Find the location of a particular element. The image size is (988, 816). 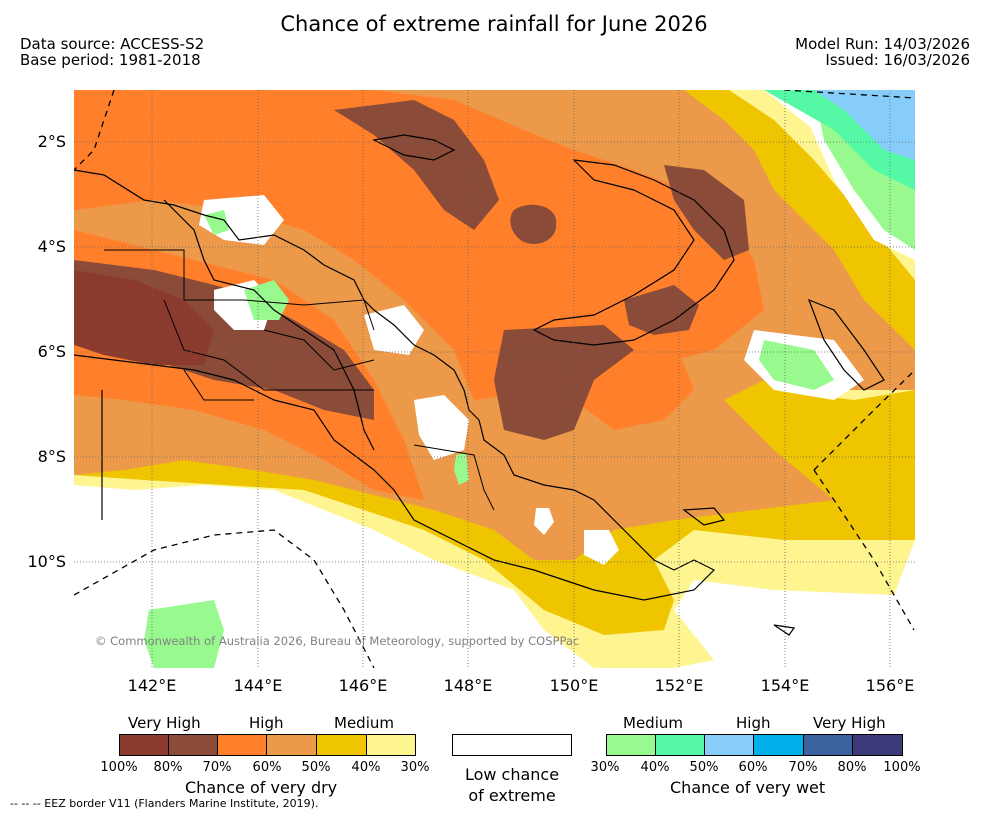

dry-caption: Chance of very dry is located at coordinates (261, 787).